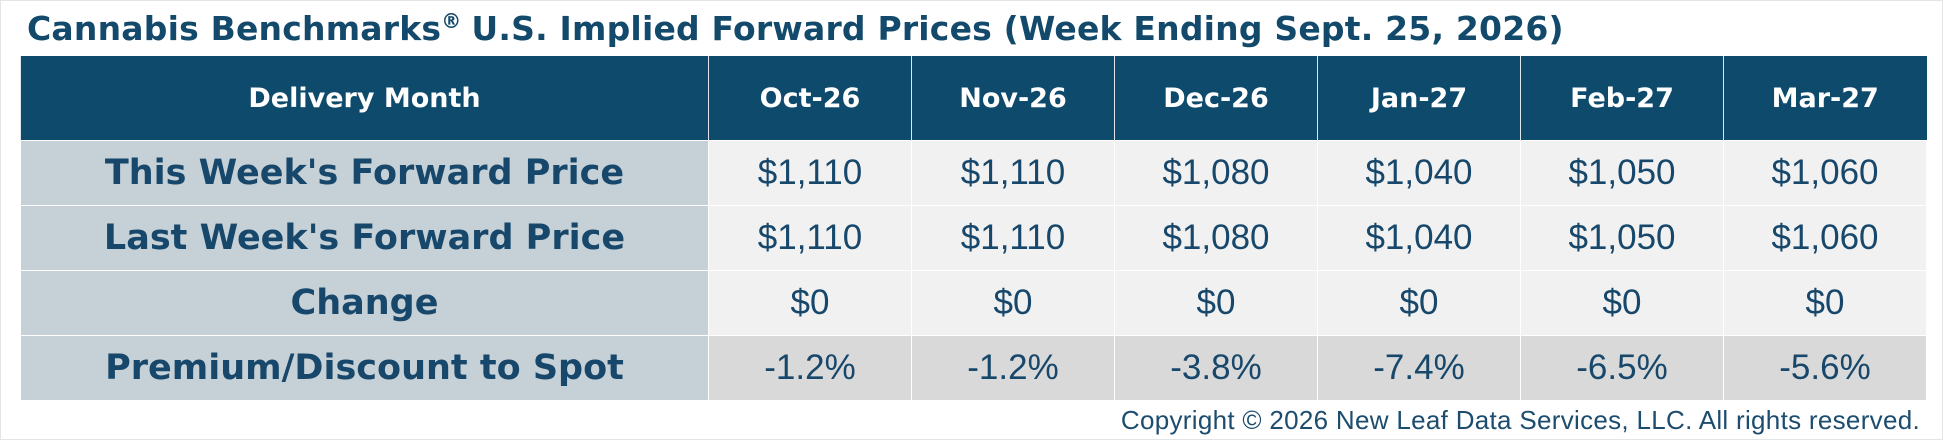 The height and width of the screenshot is (440, 1943). I want to click on column-header: Dec-26, so click(1216, 98).